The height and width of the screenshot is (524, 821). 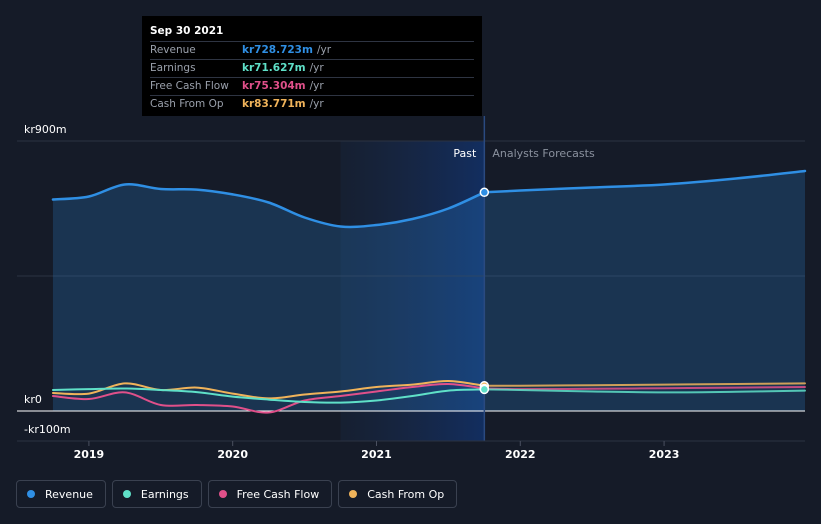 I want to click on revenue-line-forecast, so click(x=645, y=181).